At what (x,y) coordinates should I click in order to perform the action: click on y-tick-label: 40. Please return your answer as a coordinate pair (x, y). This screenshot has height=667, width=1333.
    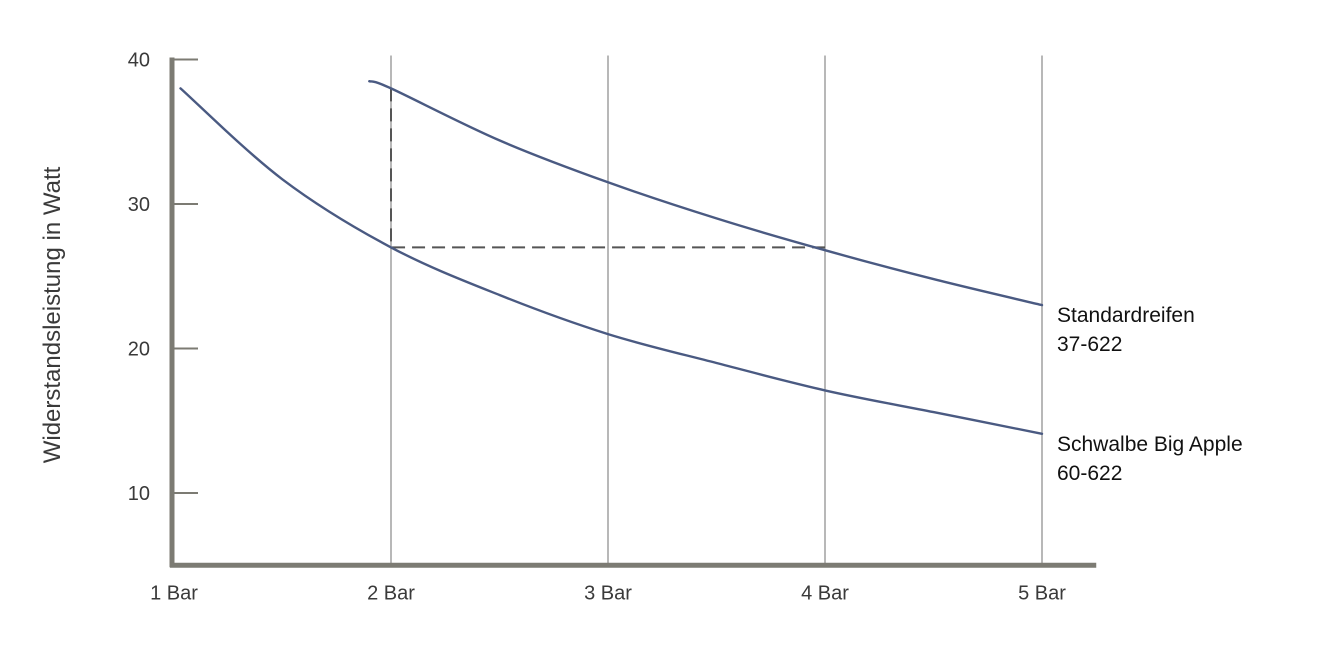
    Looking at the image, I should click on (139, 61).